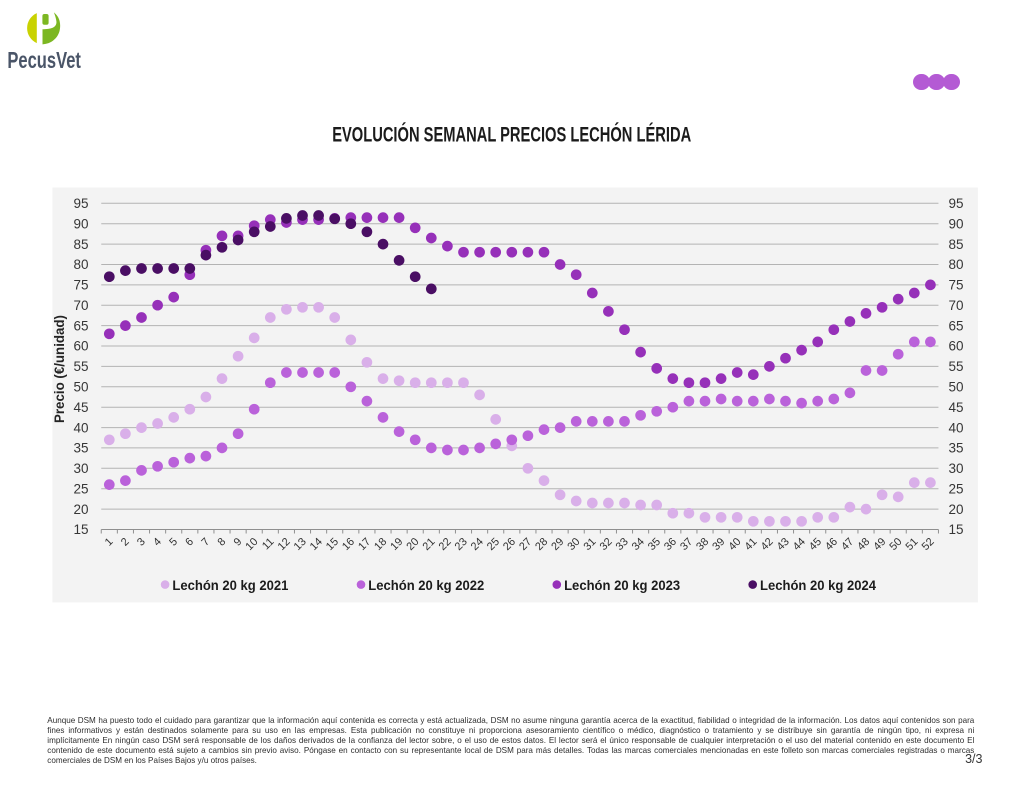  Describe the element at coordinates (59, 369) in the screenshot. I see `svg-text: Precio (€/unidad)` at that location.